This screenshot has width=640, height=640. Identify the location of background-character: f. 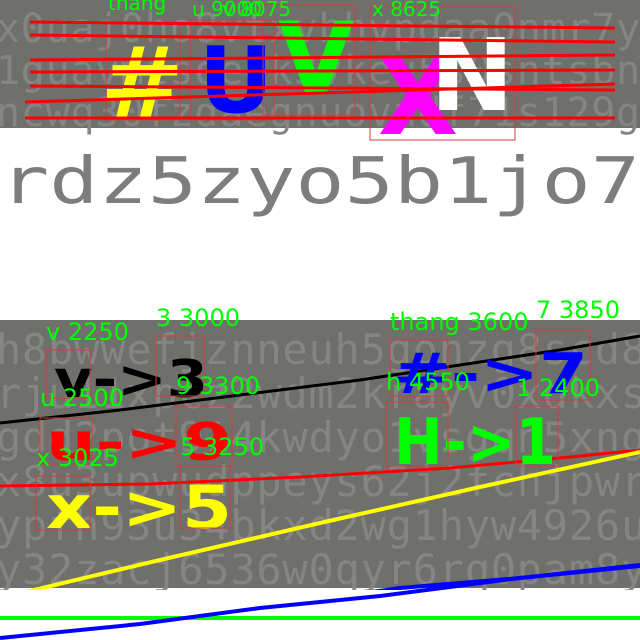
(454, 113).